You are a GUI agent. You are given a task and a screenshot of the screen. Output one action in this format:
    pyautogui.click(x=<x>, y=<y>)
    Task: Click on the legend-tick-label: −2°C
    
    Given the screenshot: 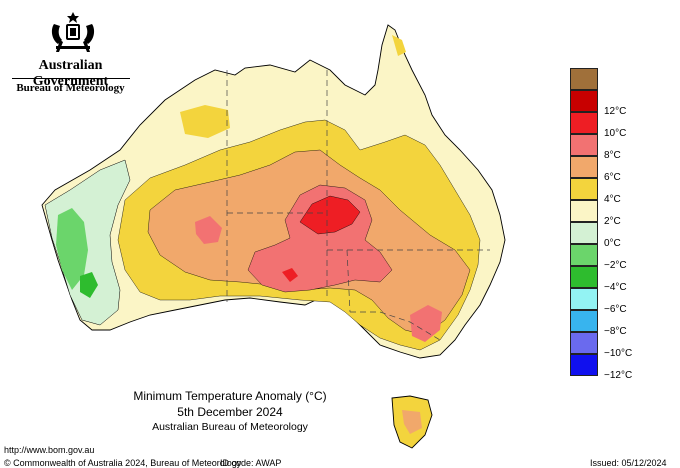 What is the action you would take?
    pyautogui.click(x=615, y=265)
    